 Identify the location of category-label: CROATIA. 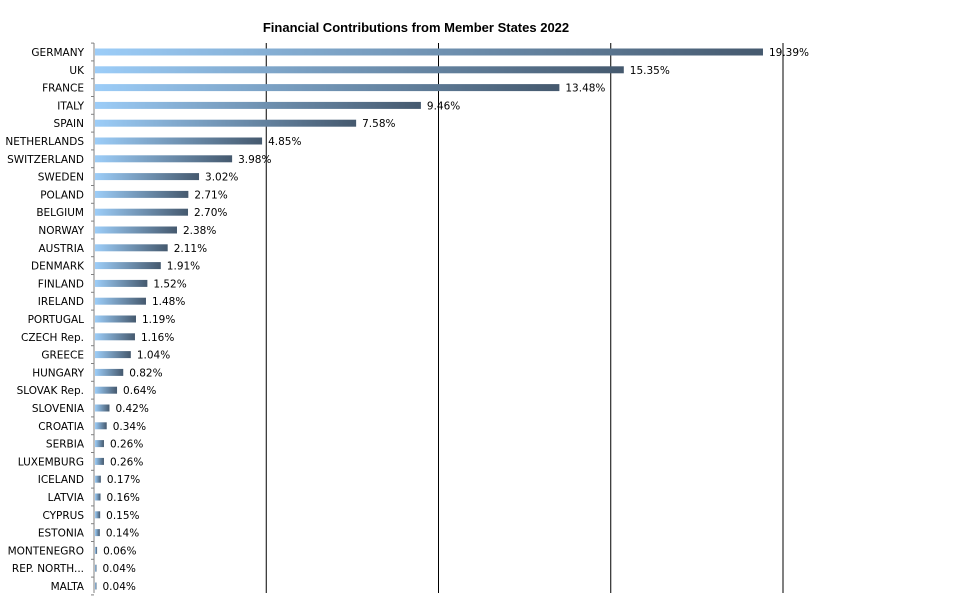
(61, 427).